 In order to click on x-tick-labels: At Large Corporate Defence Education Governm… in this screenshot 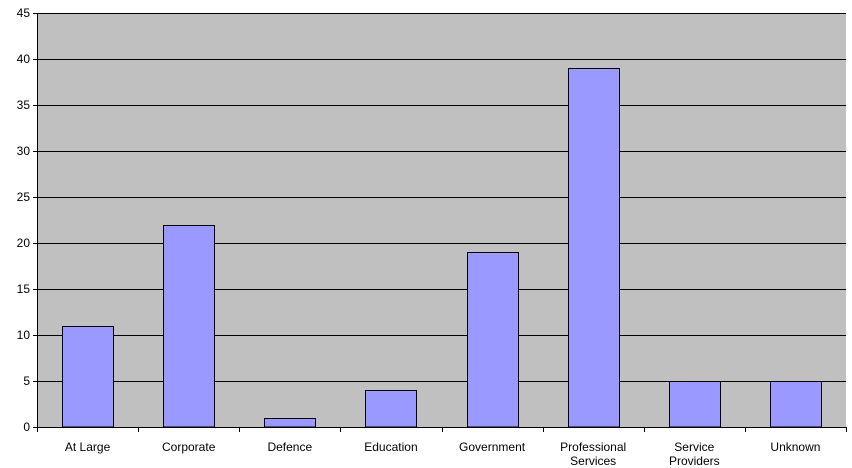, I will do `click(443, 454)`.